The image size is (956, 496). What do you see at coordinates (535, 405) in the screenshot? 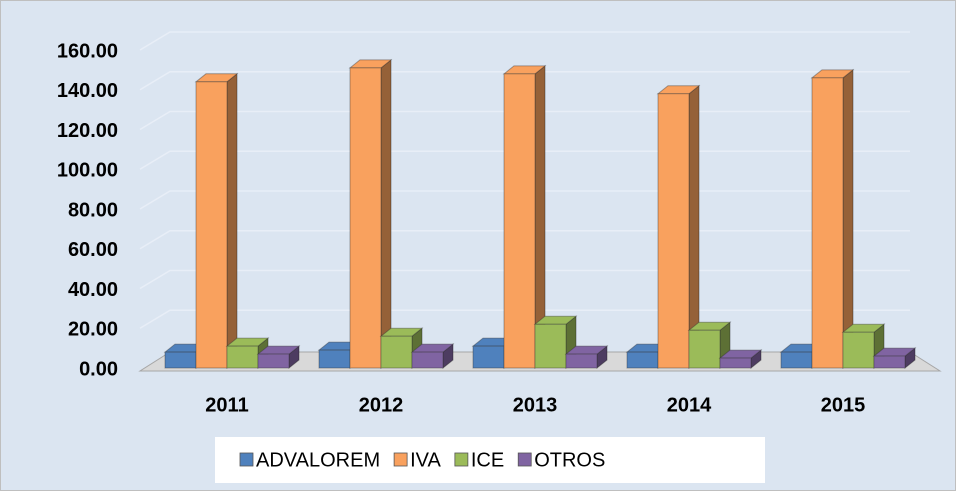
I see `x-tick-label: 2013` at bounding box center [535, 405].